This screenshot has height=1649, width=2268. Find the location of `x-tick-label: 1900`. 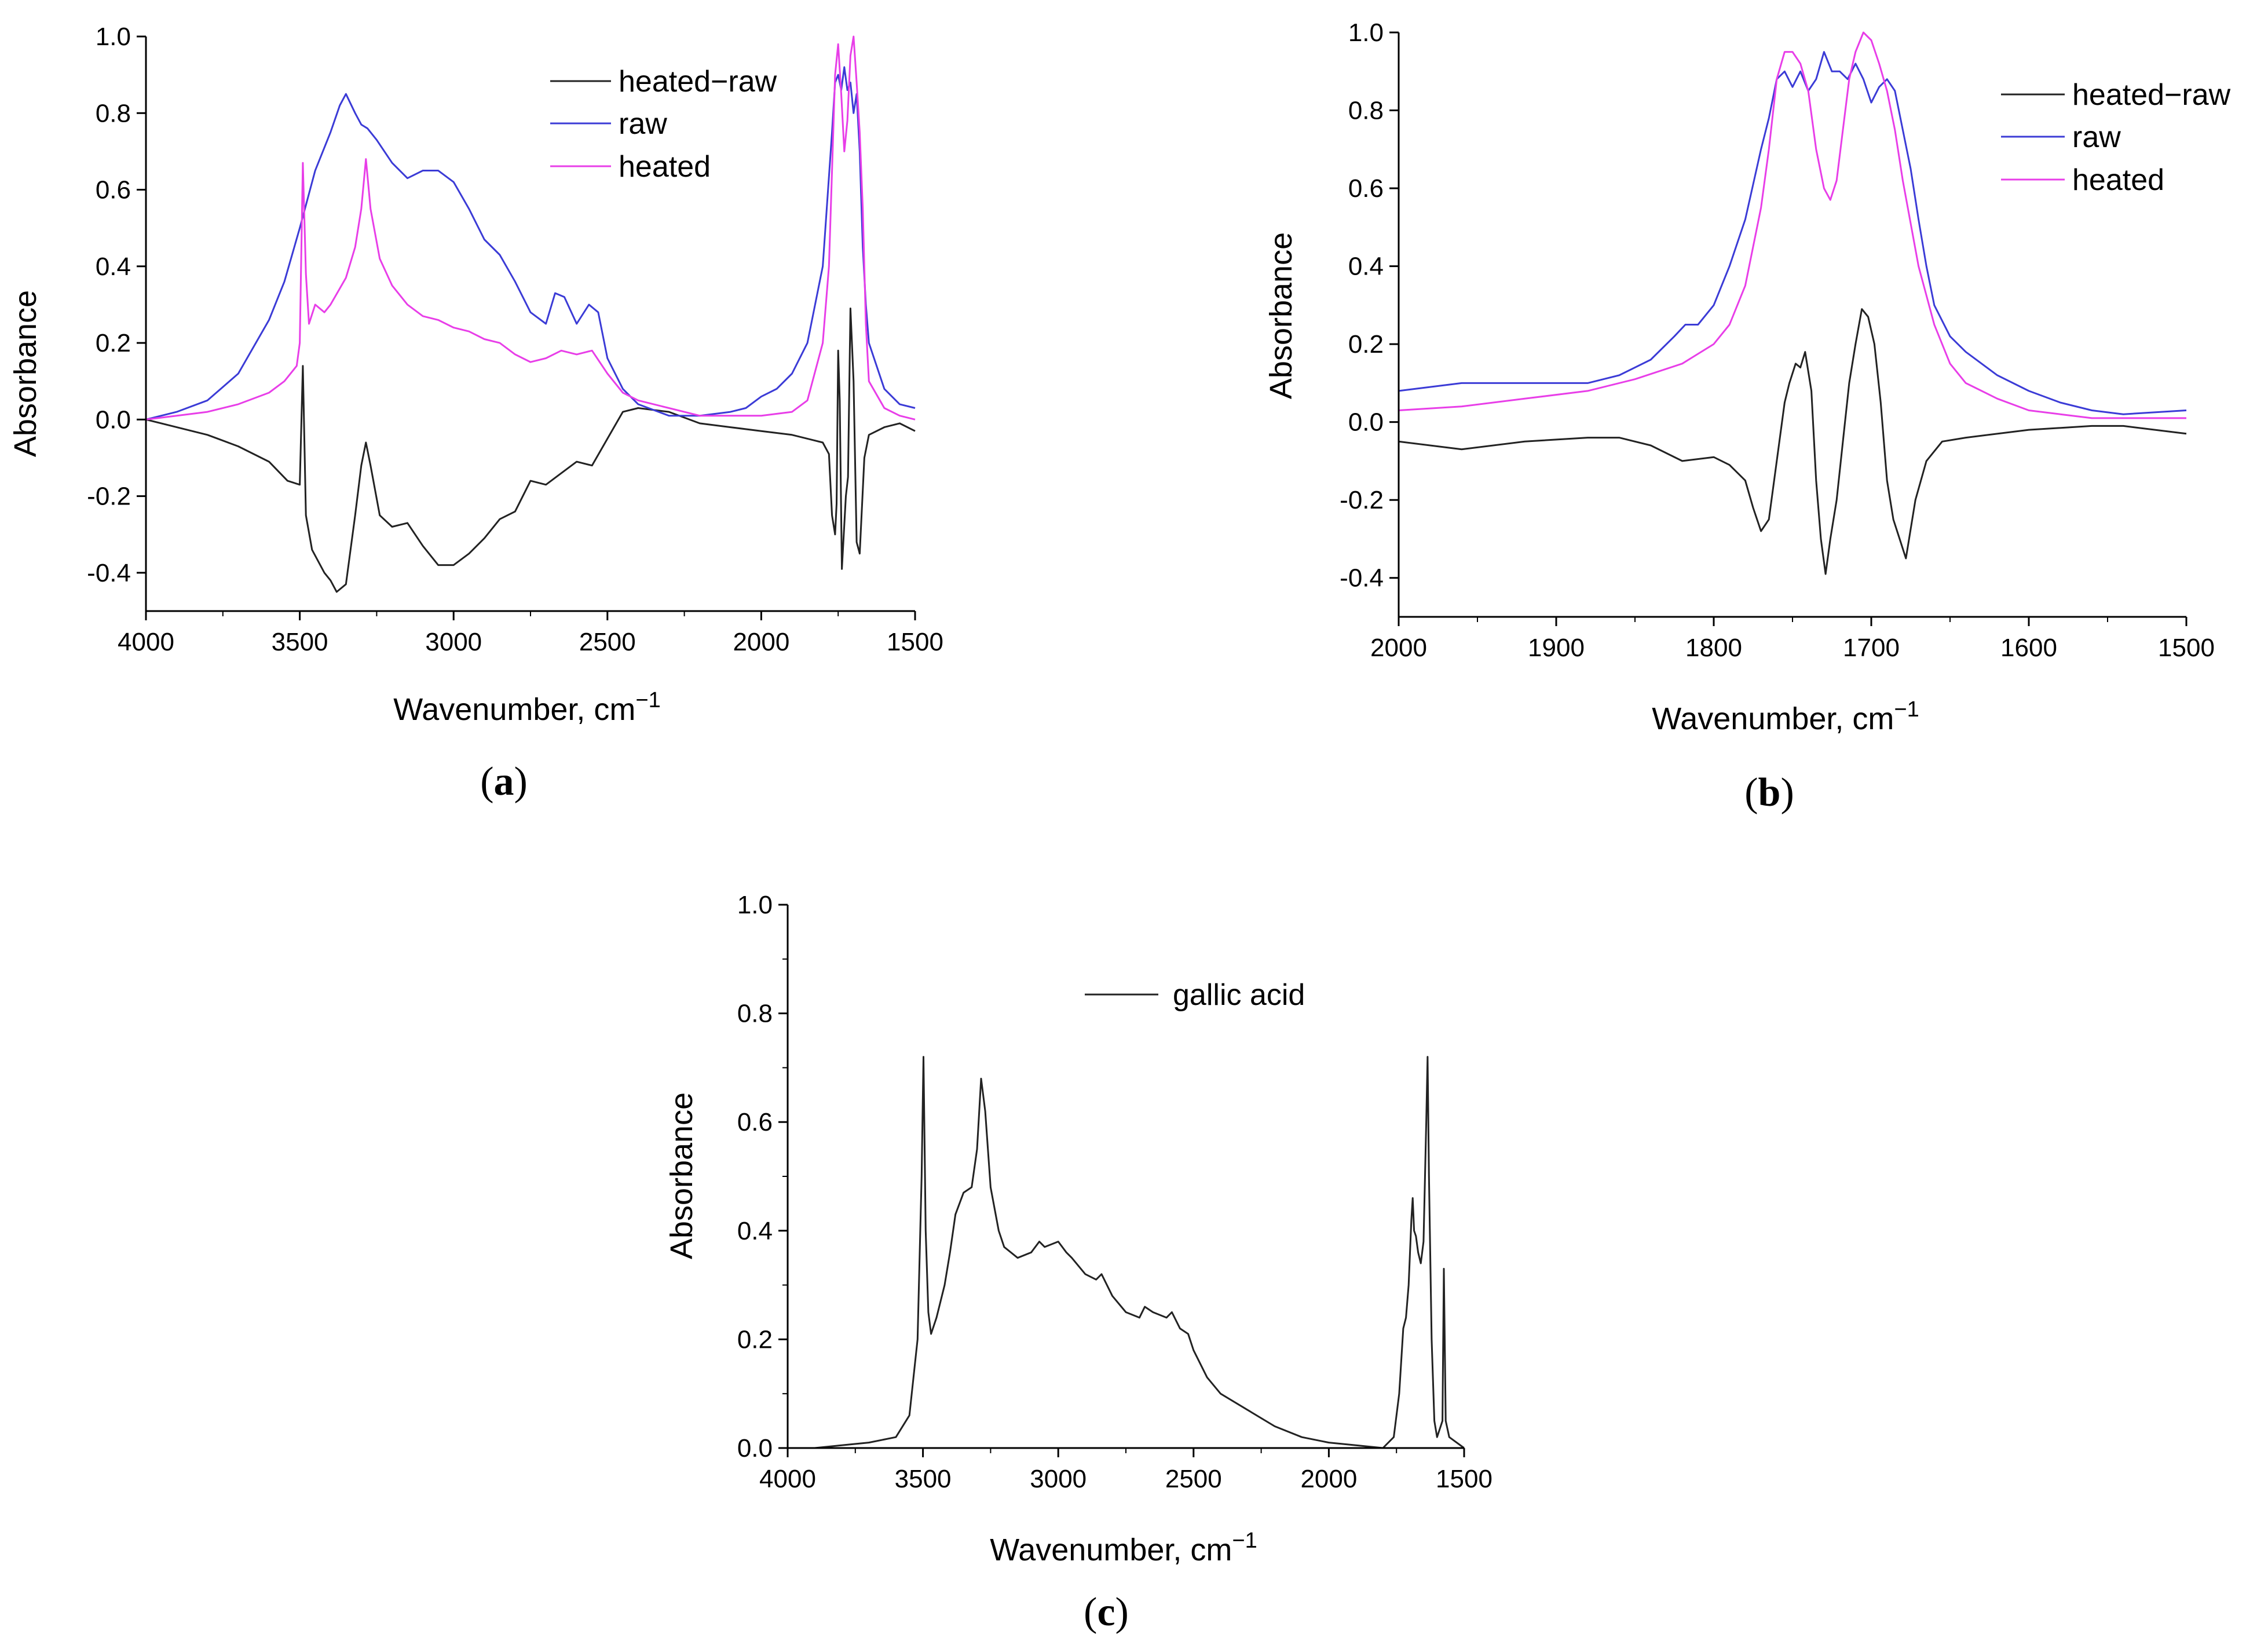

x-tick-label: 1900 is located at coordinates (1556, 648).